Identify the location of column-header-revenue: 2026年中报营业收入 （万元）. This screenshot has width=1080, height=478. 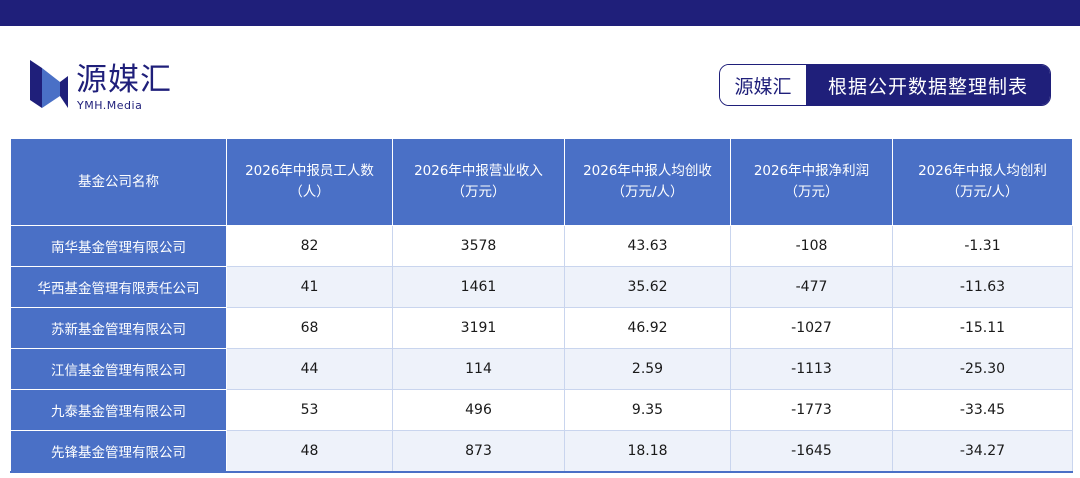
(478, 182).